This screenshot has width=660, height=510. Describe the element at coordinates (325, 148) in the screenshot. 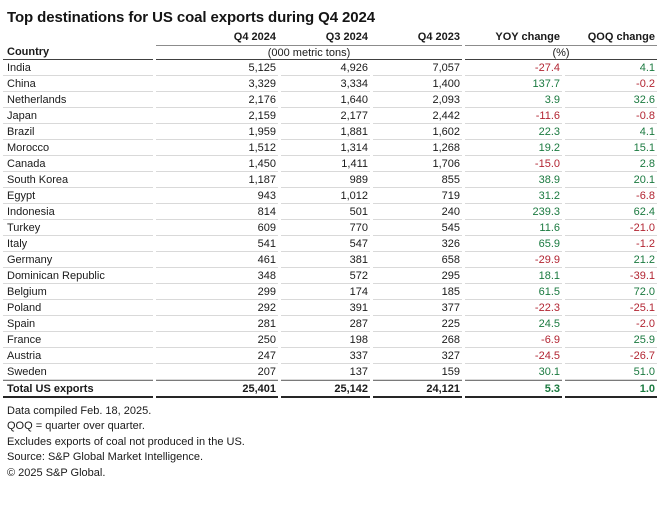

I see `tons-value-cell: 1,314` at that location.